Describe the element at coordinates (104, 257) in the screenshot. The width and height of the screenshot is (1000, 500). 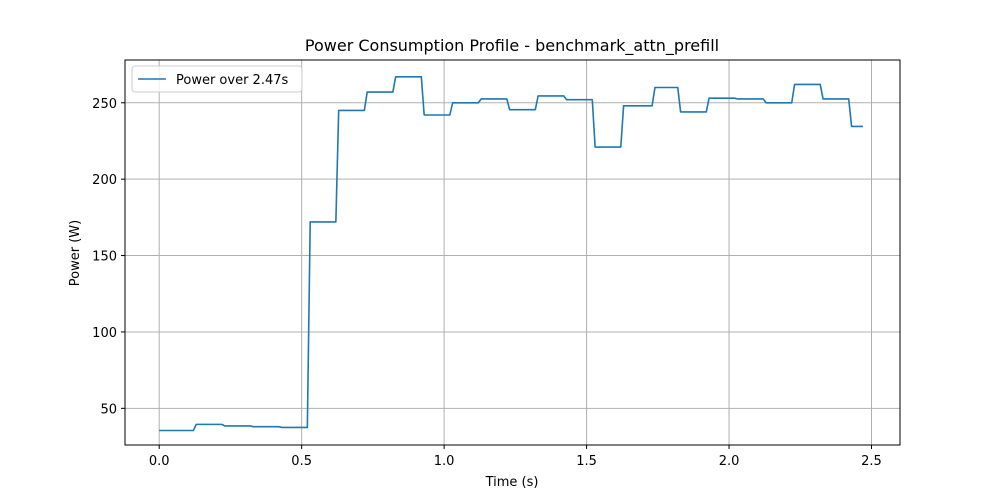
I see `y-tick-label: 150` at that location.